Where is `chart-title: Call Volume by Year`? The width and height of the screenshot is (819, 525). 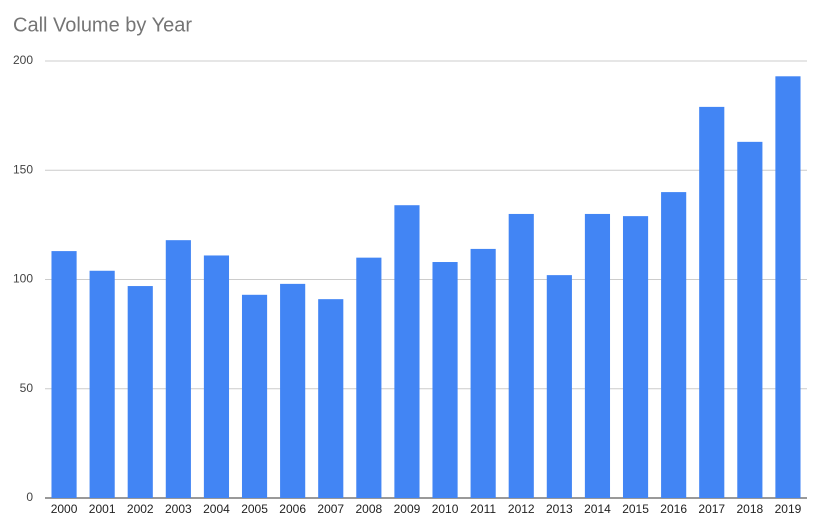 chart-title: Call Volume by Year is located at coordinates (102, 25).